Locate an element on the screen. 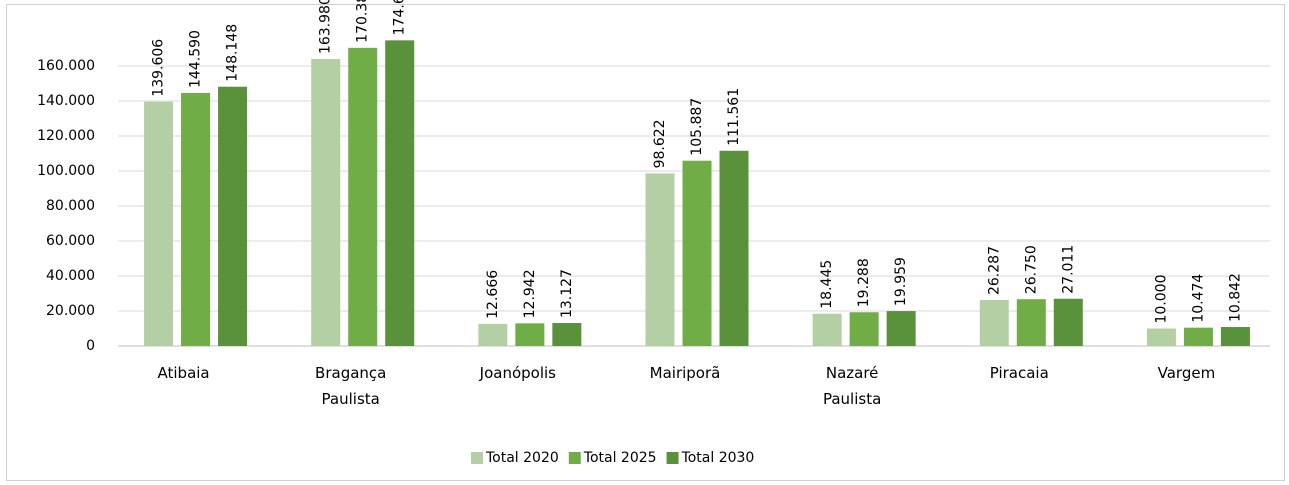  data-label: 105.887 is located at coordinates (697, 127).